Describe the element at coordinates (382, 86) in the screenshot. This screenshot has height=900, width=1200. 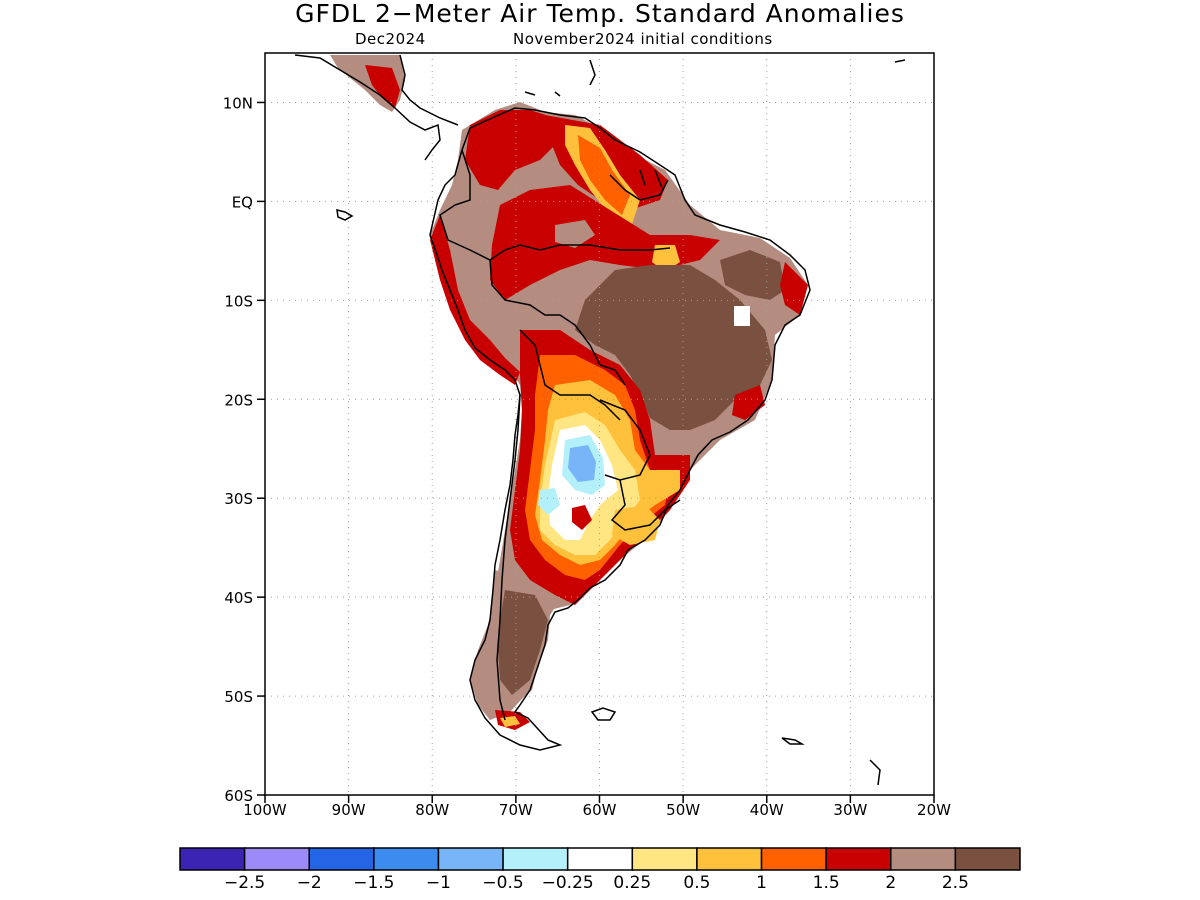
I see `anomaly-region-central-america-red` at that location.